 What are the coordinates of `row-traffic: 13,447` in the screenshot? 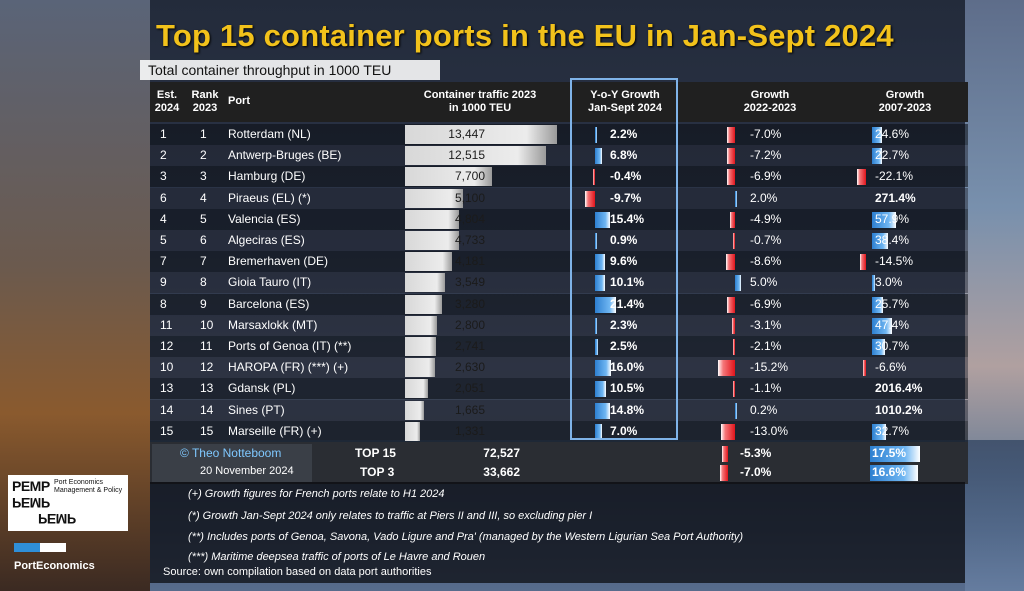 It's located at (466, 134).